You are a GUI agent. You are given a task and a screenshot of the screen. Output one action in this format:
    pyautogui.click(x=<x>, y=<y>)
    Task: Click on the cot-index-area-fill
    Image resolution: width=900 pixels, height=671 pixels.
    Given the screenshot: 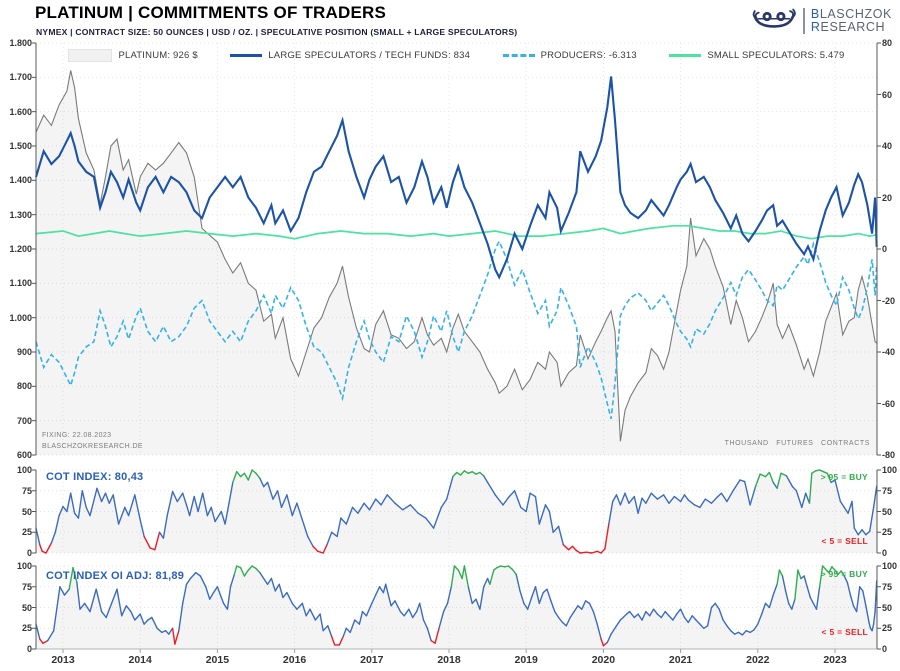 What is the action you would take?
    pyautogui.click(x=456, y=511)
    